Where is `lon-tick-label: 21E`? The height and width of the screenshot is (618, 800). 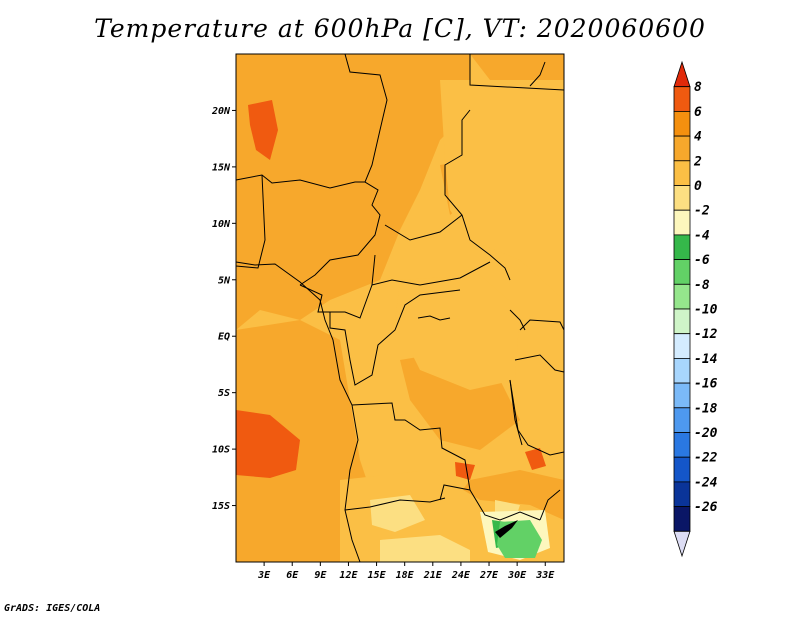 lon-tick-label: 21E is located at coordinates (433, 575).